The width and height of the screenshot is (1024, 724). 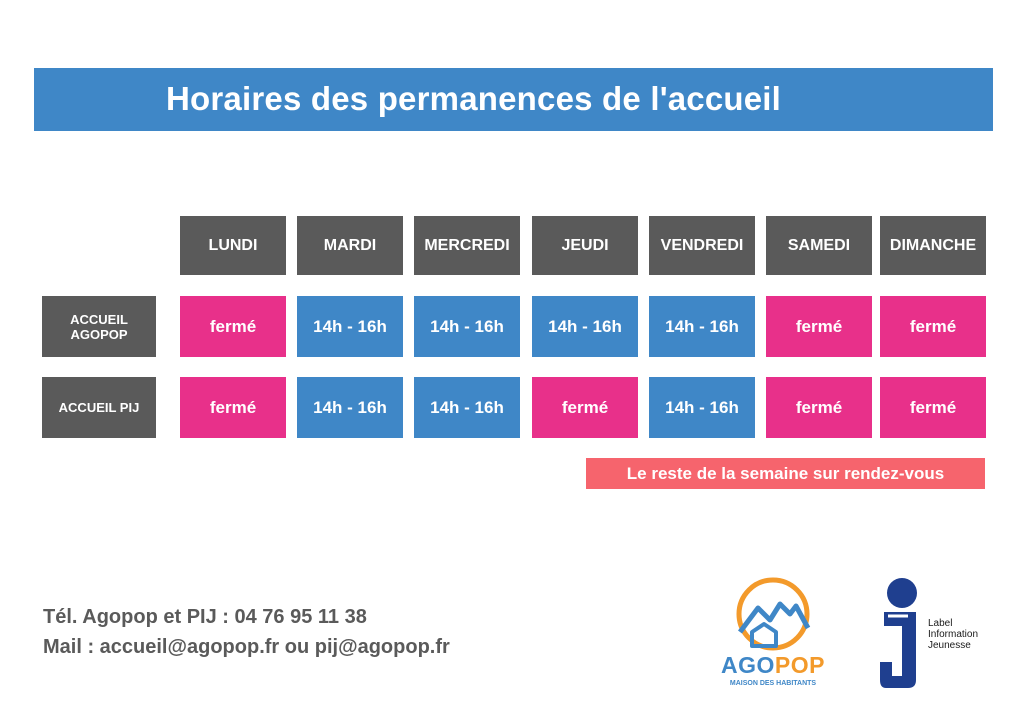 I want to click on ij-line2: Information, so click(x=953, y=634).